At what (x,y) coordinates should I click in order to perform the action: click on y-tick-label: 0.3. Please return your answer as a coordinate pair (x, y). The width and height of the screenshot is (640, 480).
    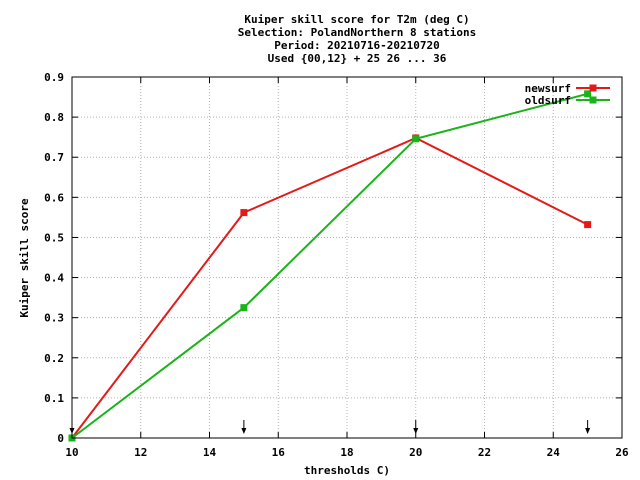
    Looking at the image, I should click on (54, 318).